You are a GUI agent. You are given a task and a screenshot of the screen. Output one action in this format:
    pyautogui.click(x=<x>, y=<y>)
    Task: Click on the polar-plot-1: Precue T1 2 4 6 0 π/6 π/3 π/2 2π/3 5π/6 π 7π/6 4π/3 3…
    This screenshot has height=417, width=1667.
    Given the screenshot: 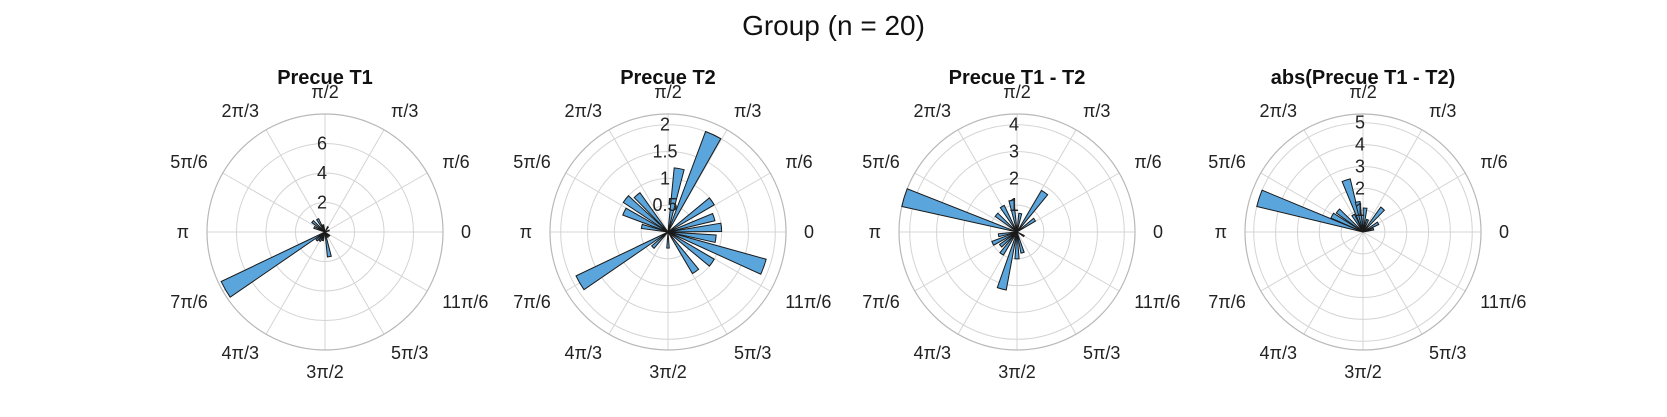 What is the action you would take?
    pyautogui.click(x=329, y=224)
    